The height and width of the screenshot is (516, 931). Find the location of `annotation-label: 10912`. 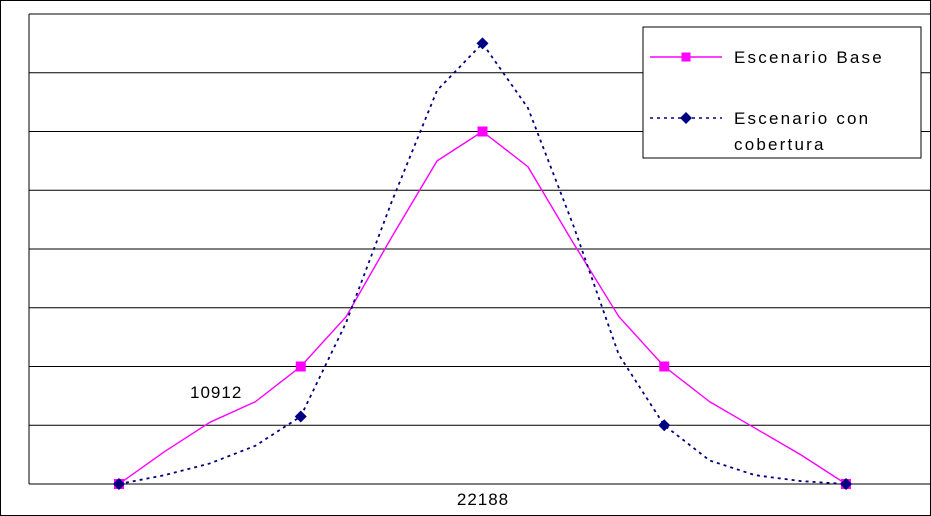

annotation-label: 10912 is located at coordinates (216, 392).